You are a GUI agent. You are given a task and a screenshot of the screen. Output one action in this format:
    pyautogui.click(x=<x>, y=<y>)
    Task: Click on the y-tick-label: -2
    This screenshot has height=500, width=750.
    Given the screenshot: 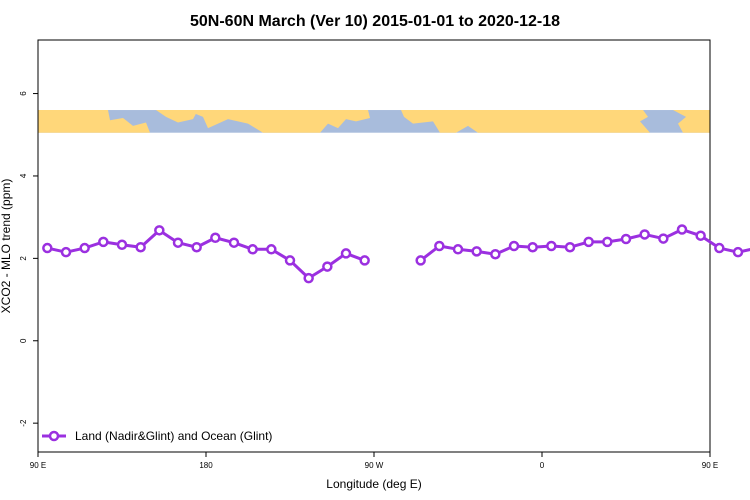 What is the action you would take?
    pyautogui.click(x=23, y=423)
    